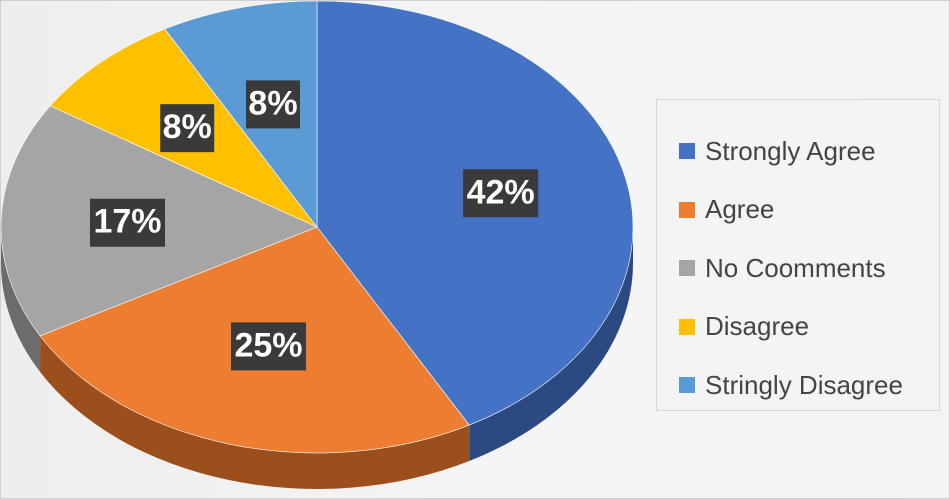 The height and width of the screenshot is (499, 950). What do you see at coordinates (790, 150) in the screenshot?
I see `legend-label: Strongly Agree` at bounding box center [790, 150].